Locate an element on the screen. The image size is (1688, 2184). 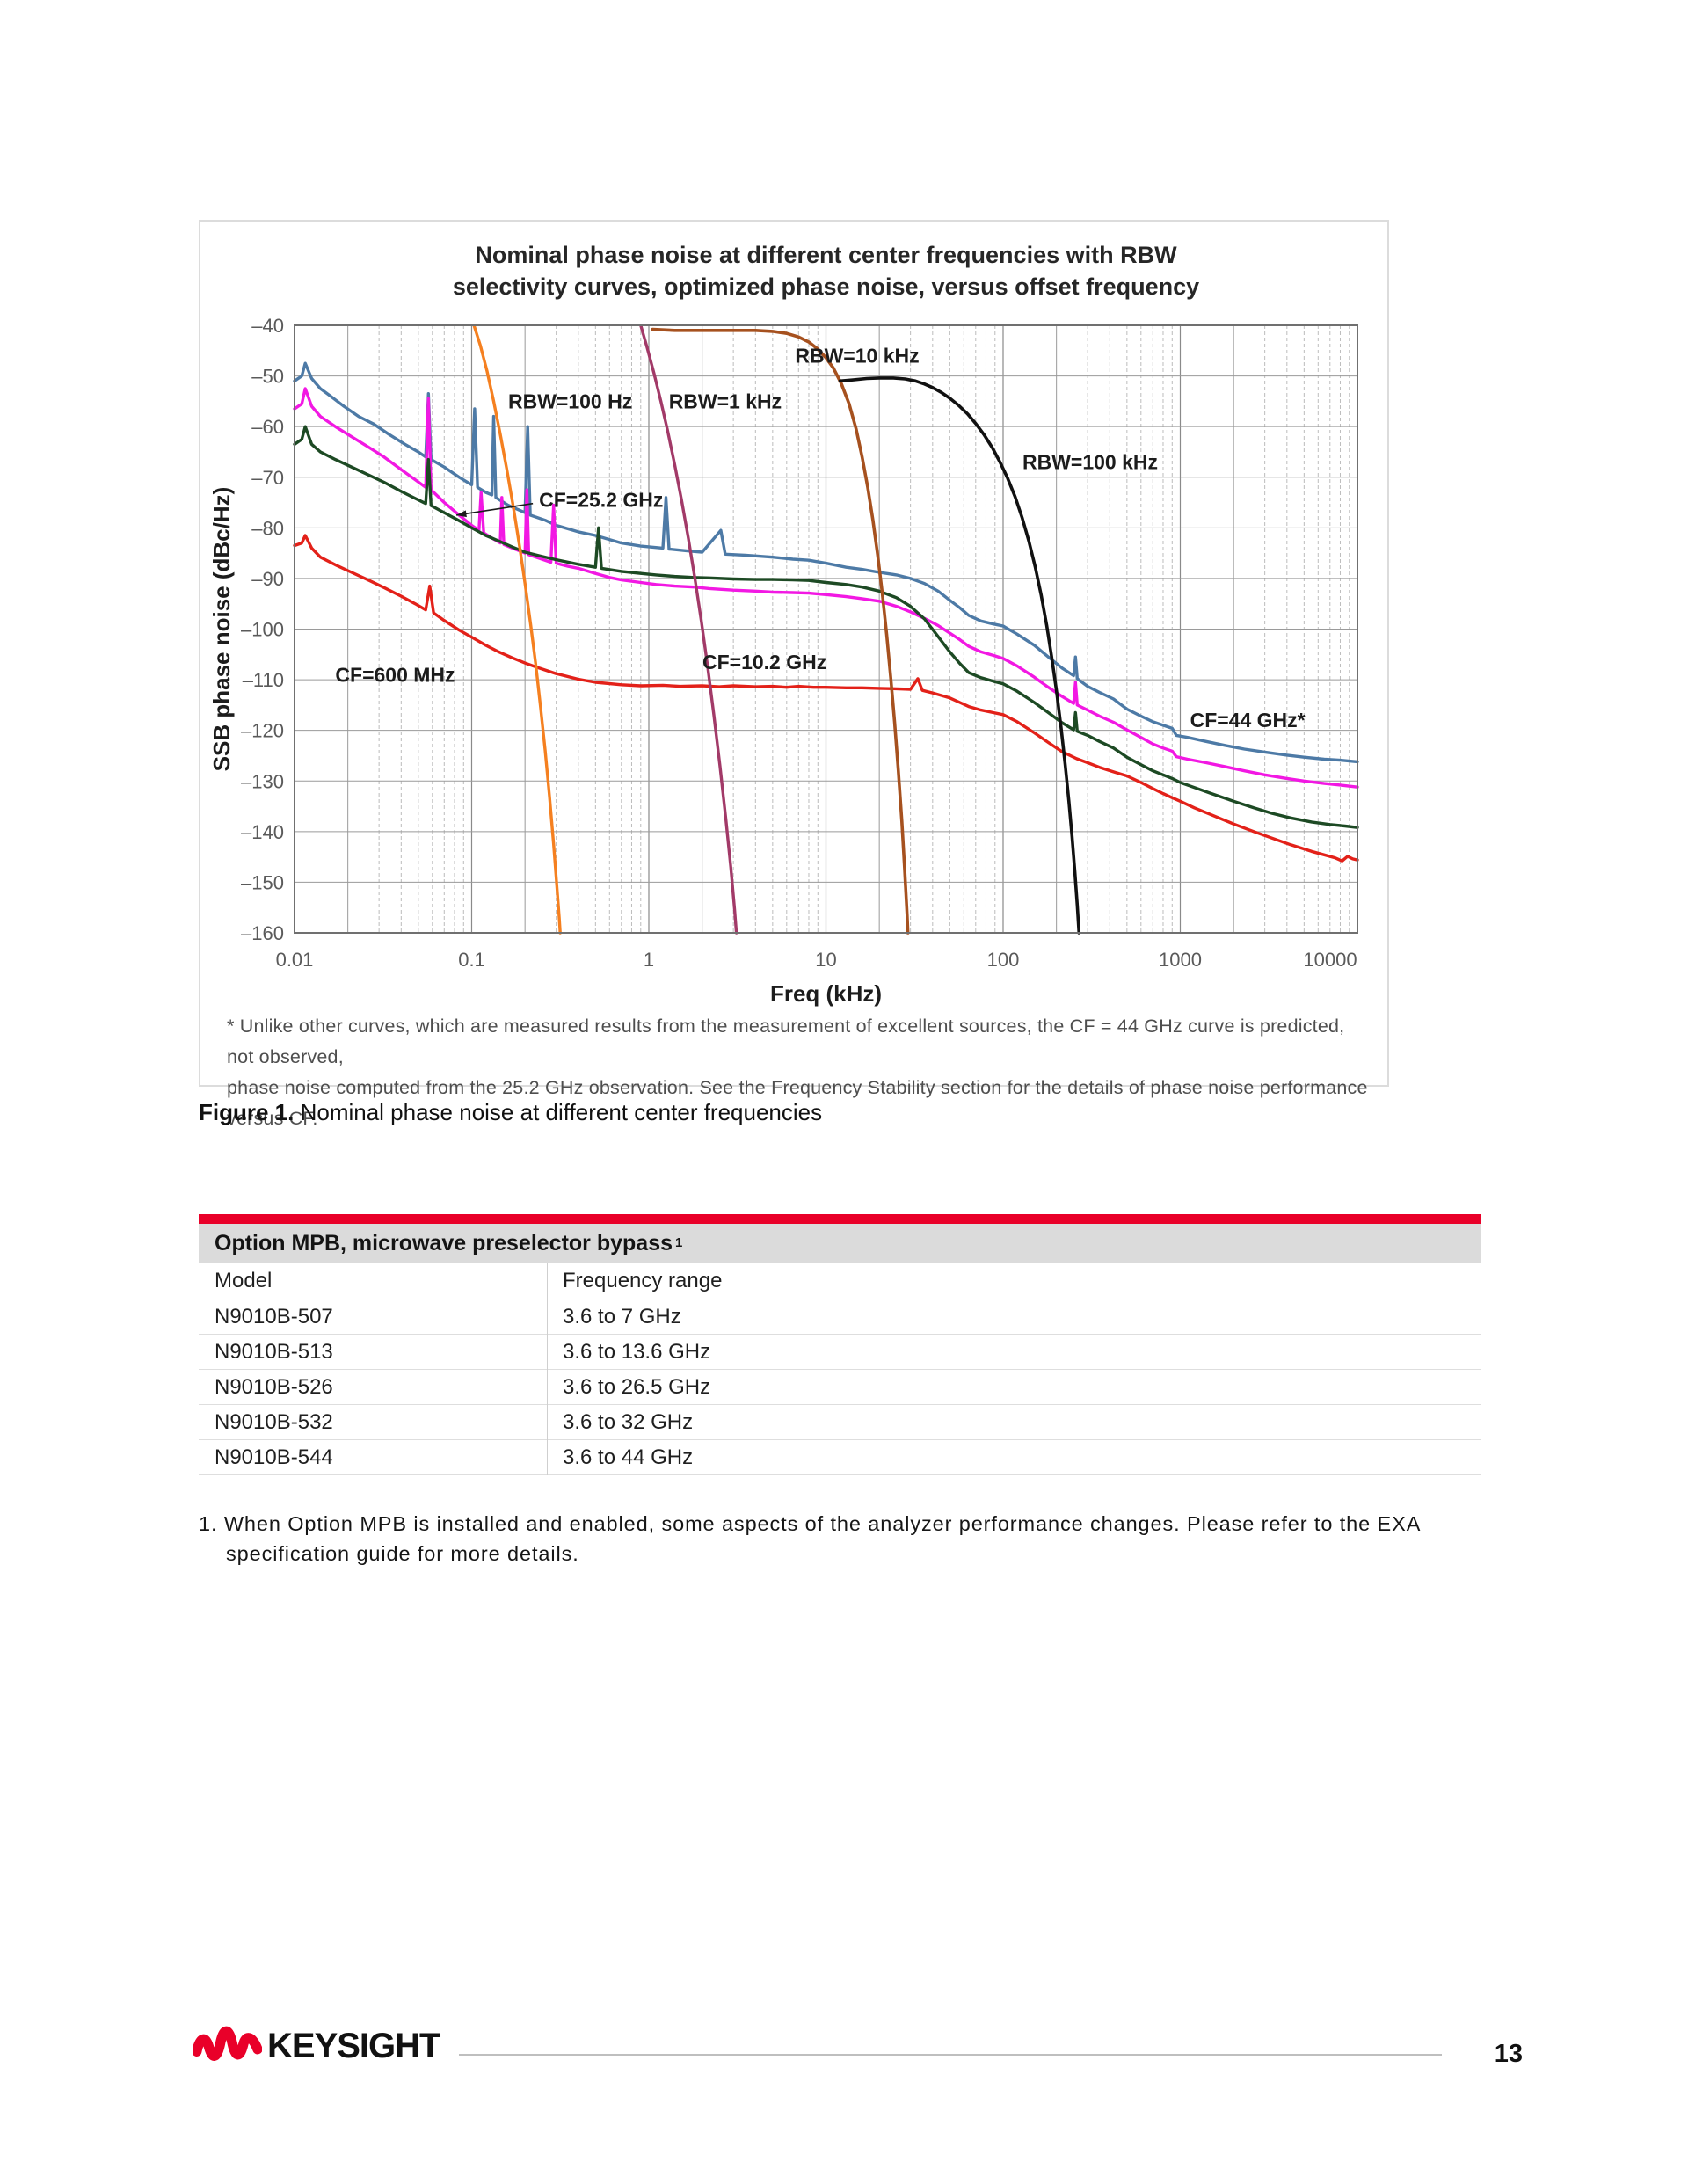
table-row: N9010B-526 3.6 to 26.5 GHz is located at coordinates (840, 1387).